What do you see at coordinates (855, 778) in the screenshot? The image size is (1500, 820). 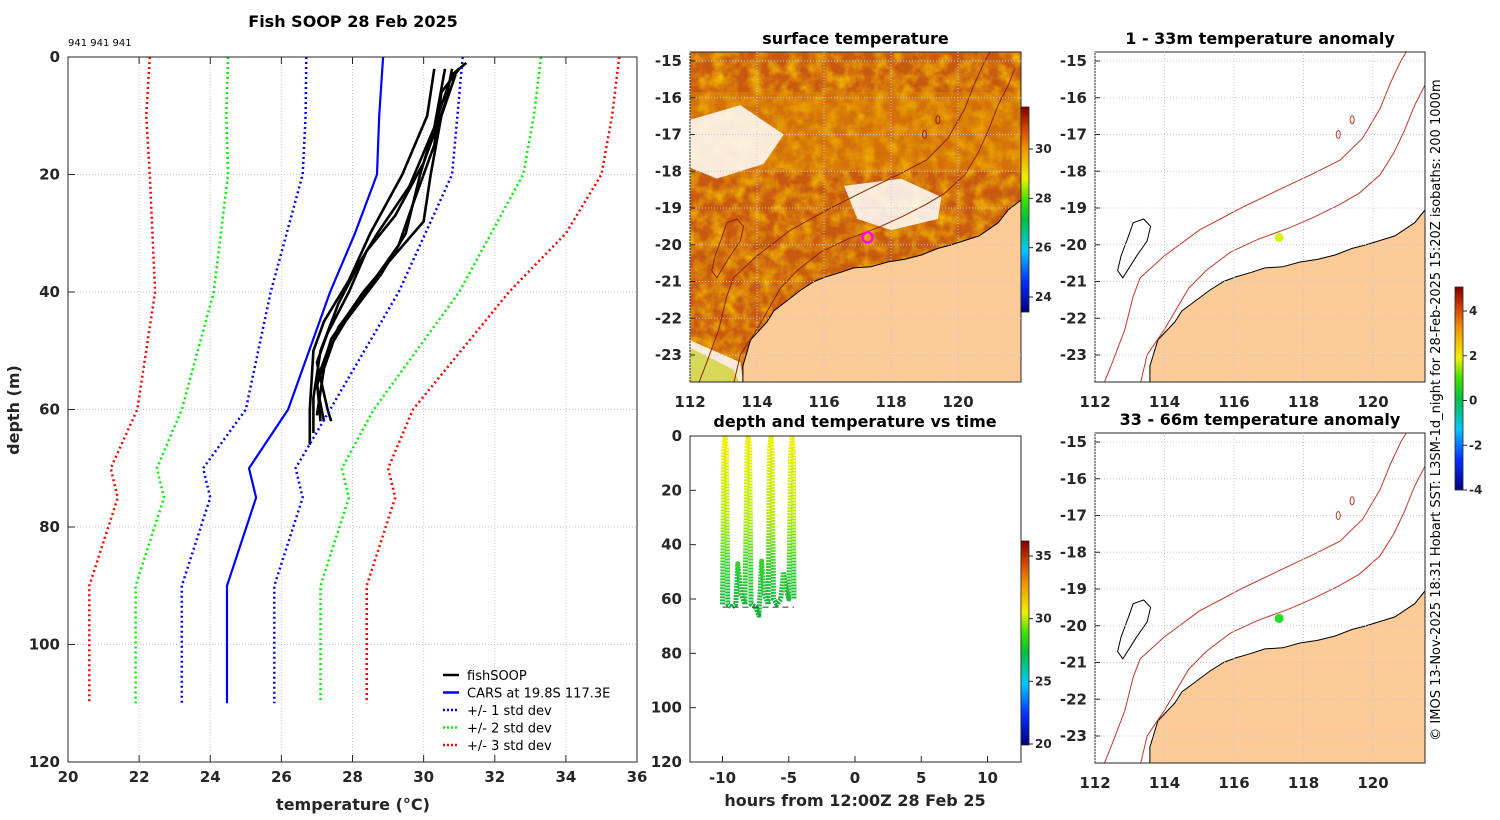 I see `x-tick-label: 0` at bounding box center [855, 778].